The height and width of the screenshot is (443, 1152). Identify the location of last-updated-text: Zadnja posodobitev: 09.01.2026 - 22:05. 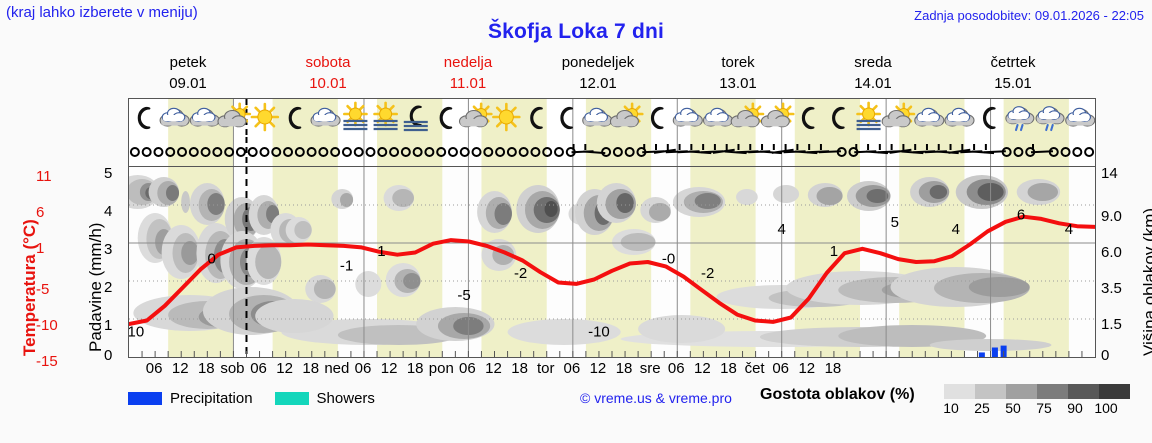
(1029, 15).